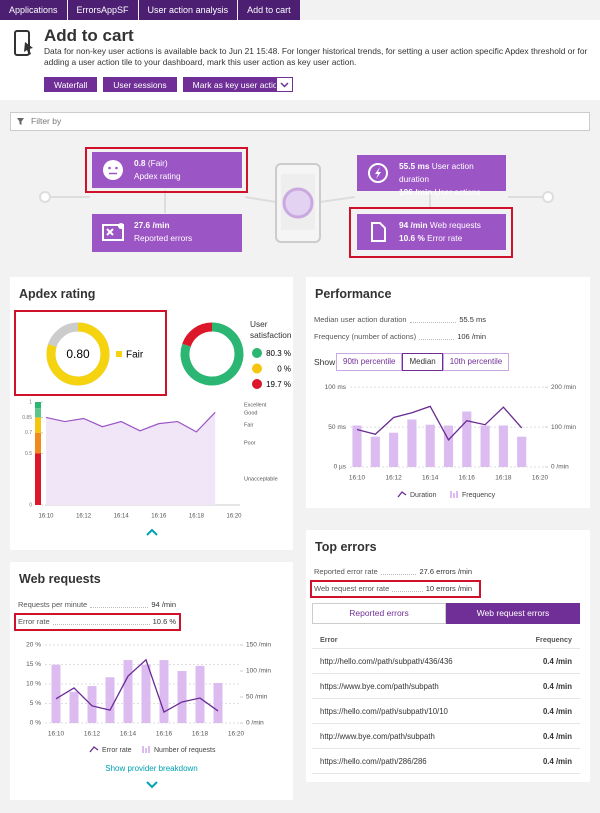 Image resolution: width=600 pixels, height=813 pixels. I want to click on stat-row: Frequency (number of actions) 106 /min, so click(400, 336).